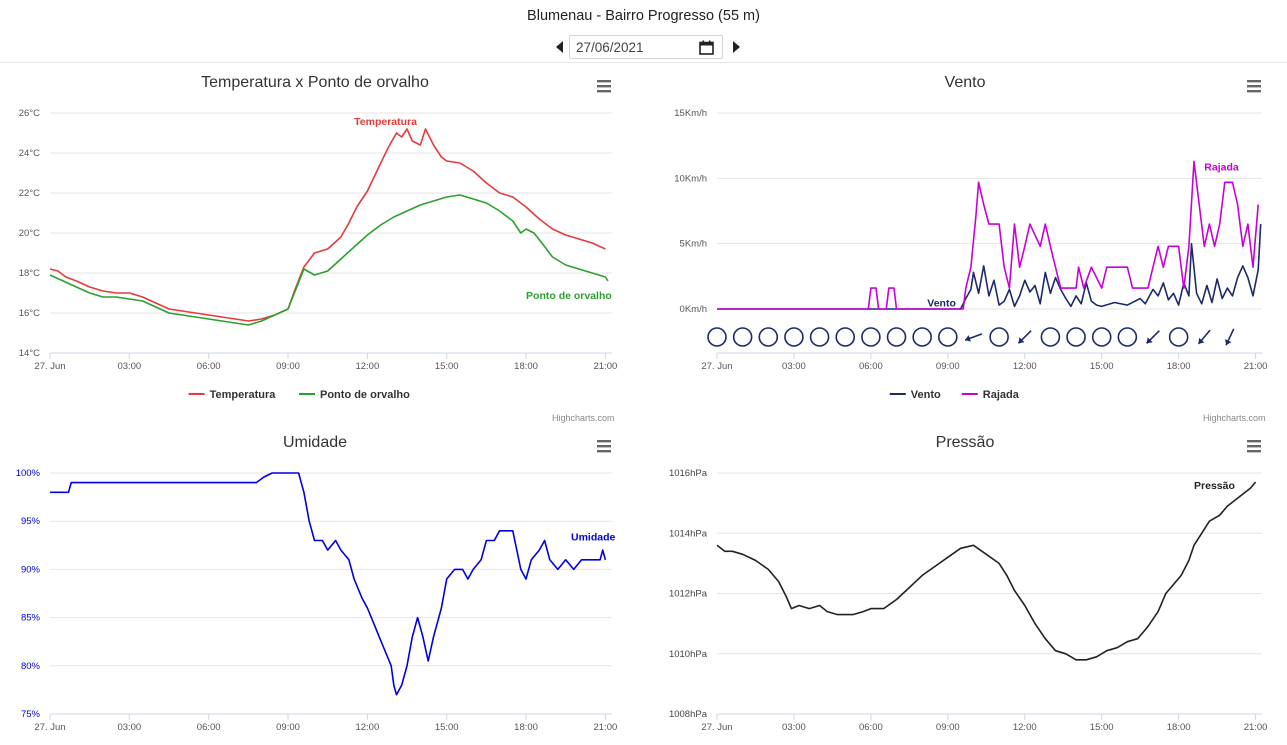 The width and height of the screenshot is (1287, 745). I want to click on series-line-temperatura, so click(327, 225).